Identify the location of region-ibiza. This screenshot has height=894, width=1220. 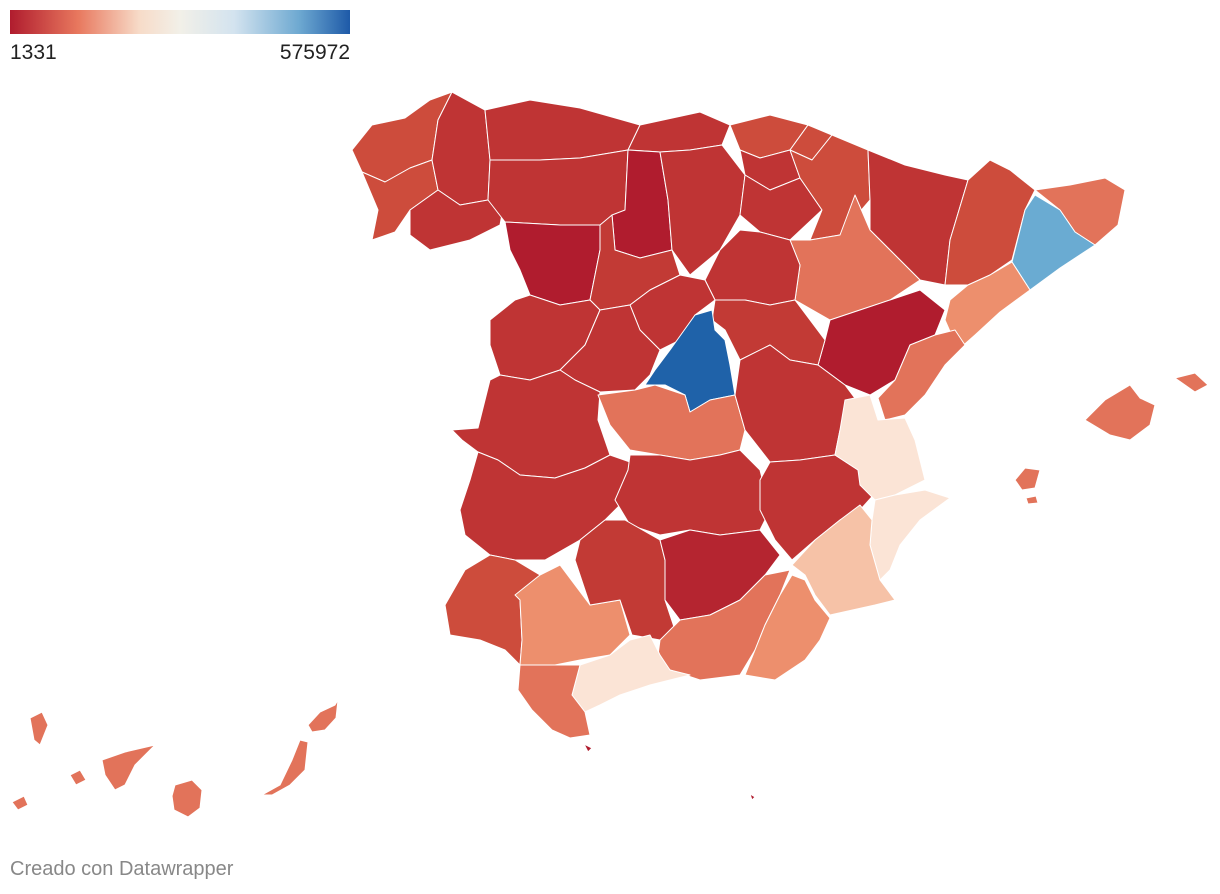
(1027, 479).